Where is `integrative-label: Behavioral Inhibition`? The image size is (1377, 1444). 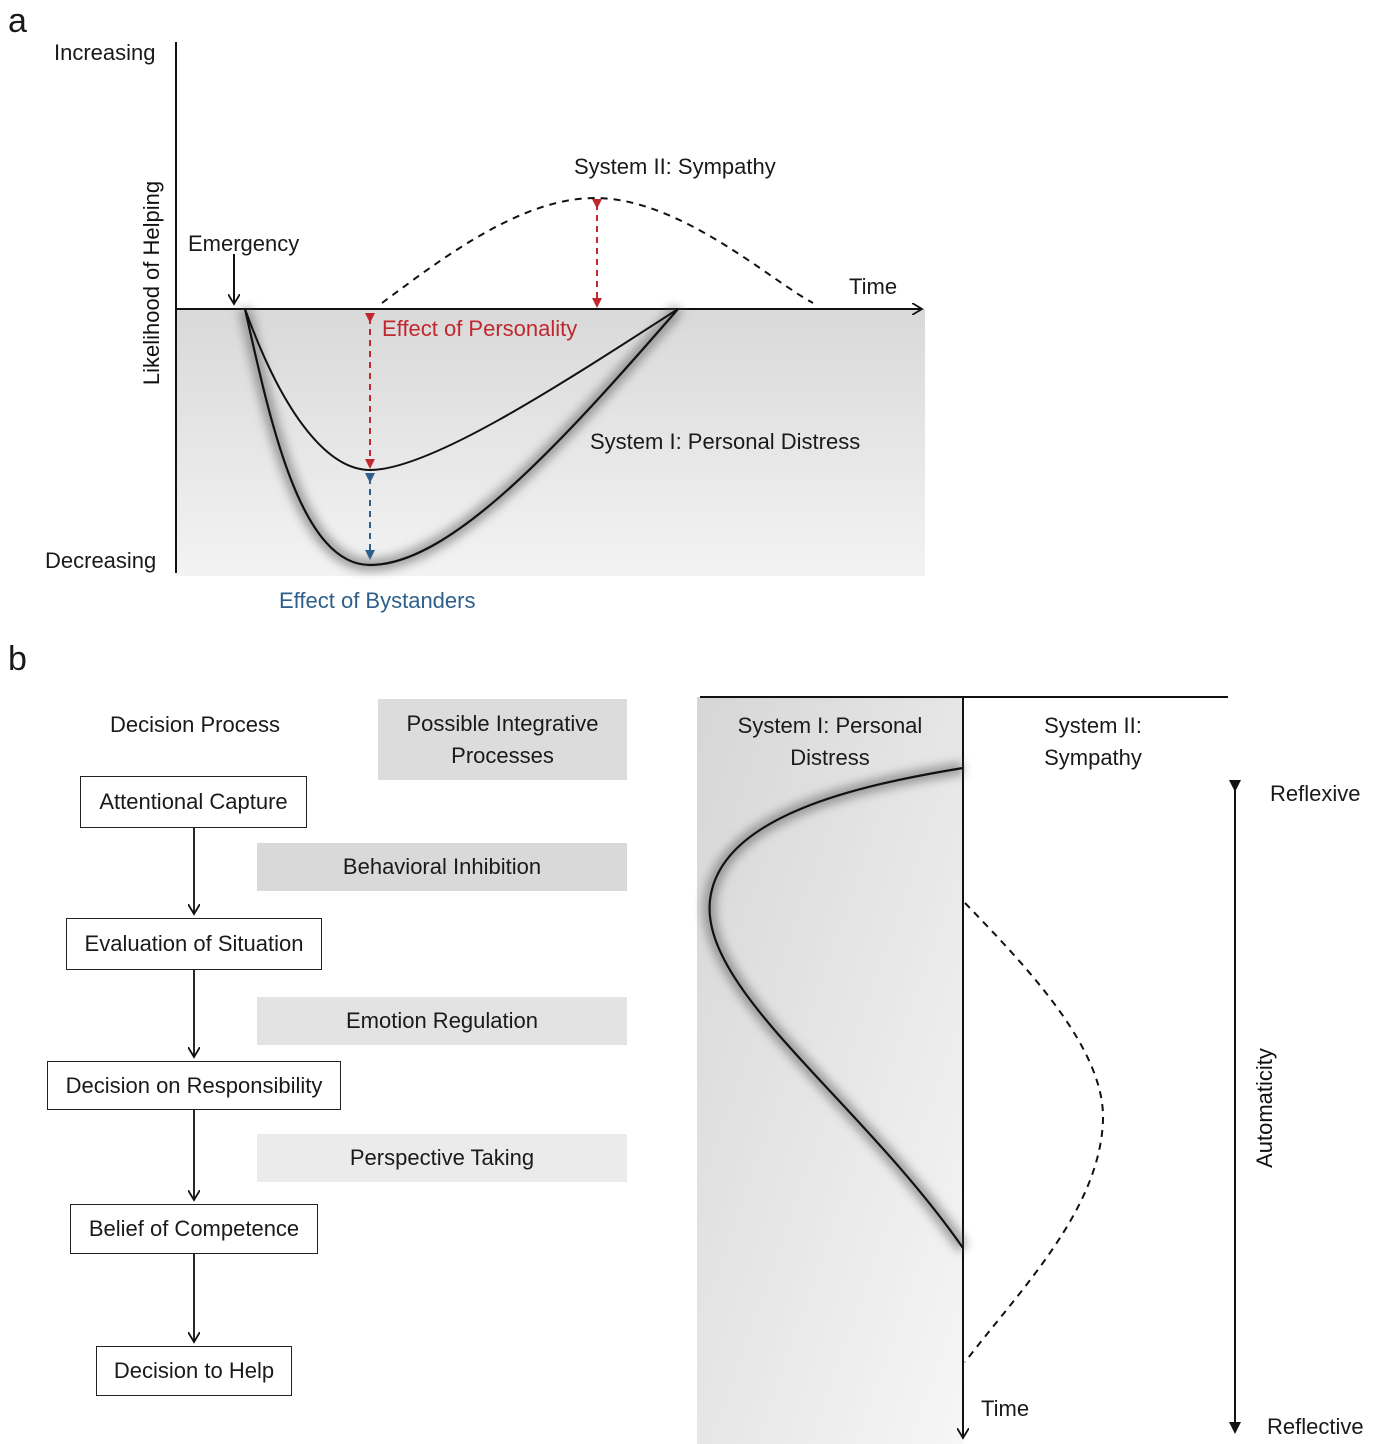 integrative-label: Behavioral Inhibition is located at coordinates (442, 866).